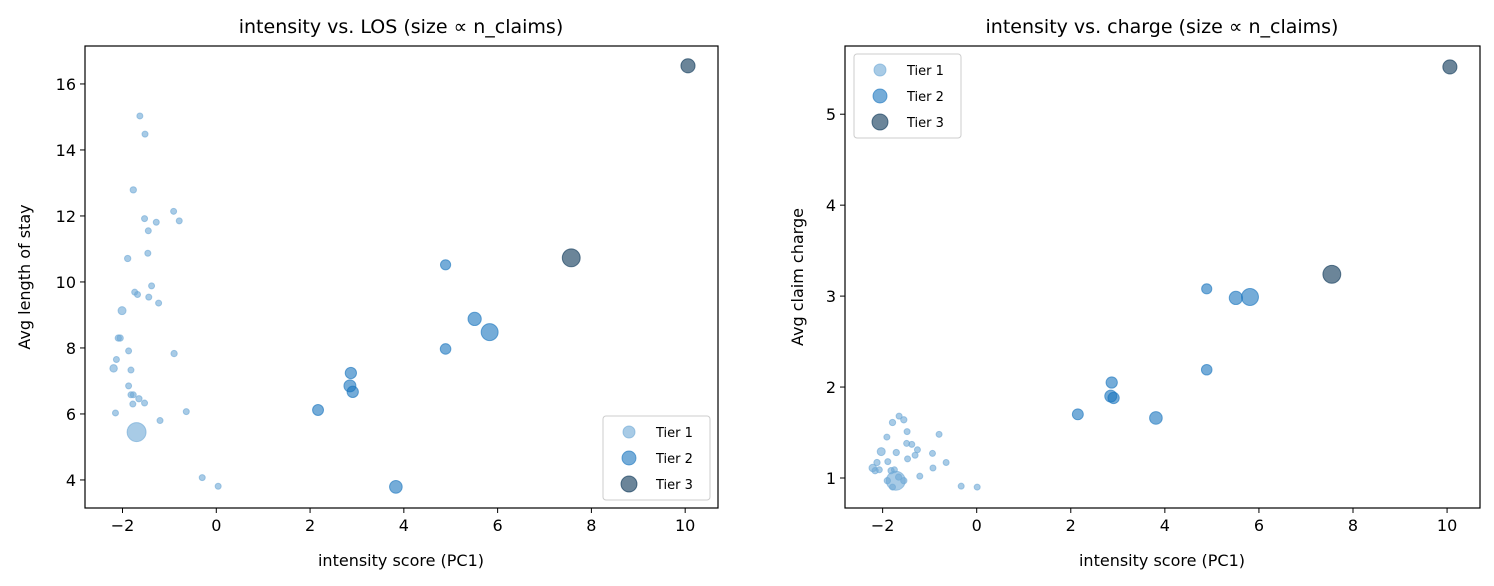 The width and height of the screenshot is (1494, 586). I want to click on x-tick-label: −2, so click(883, 525).